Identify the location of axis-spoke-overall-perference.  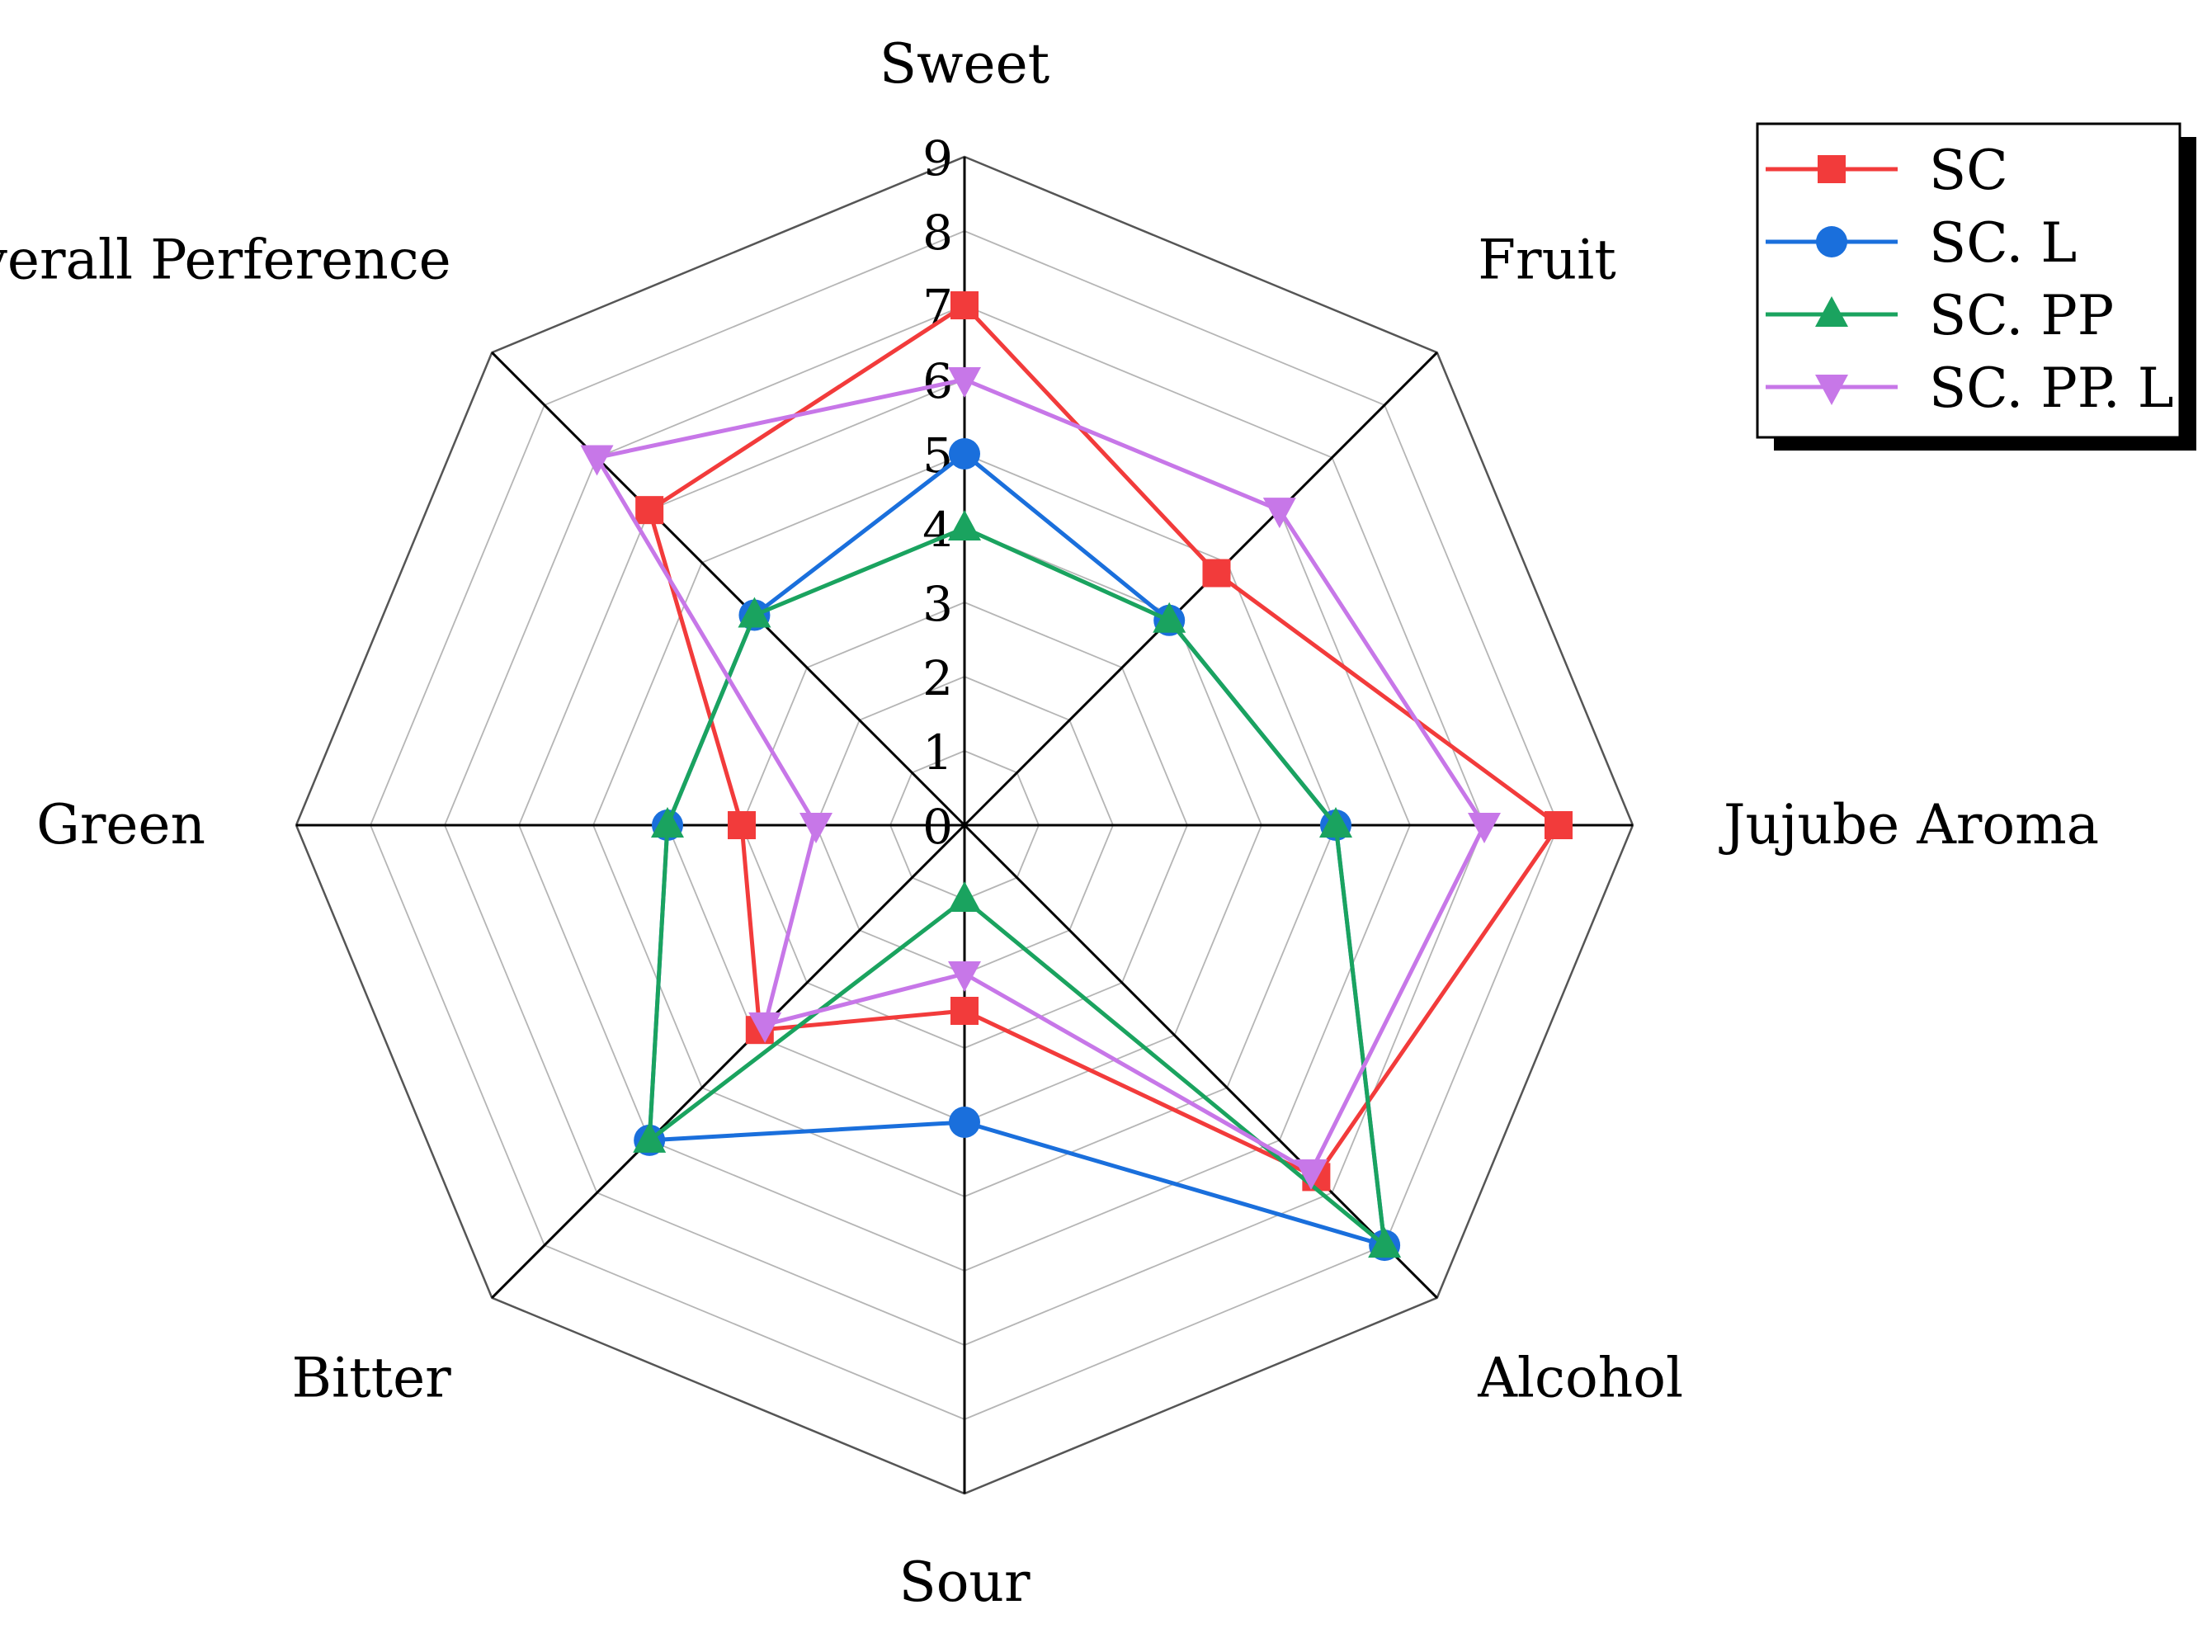
(728, 590).